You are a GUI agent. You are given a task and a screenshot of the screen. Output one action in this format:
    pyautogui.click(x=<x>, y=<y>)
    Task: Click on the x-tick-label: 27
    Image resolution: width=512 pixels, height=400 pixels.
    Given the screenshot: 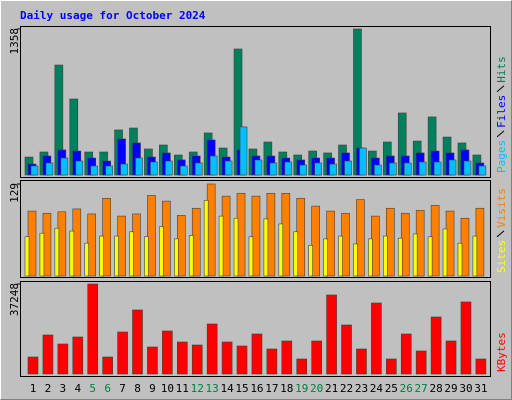 What is the action you would take?
    pyautogui.click(x=421, y=388)
    